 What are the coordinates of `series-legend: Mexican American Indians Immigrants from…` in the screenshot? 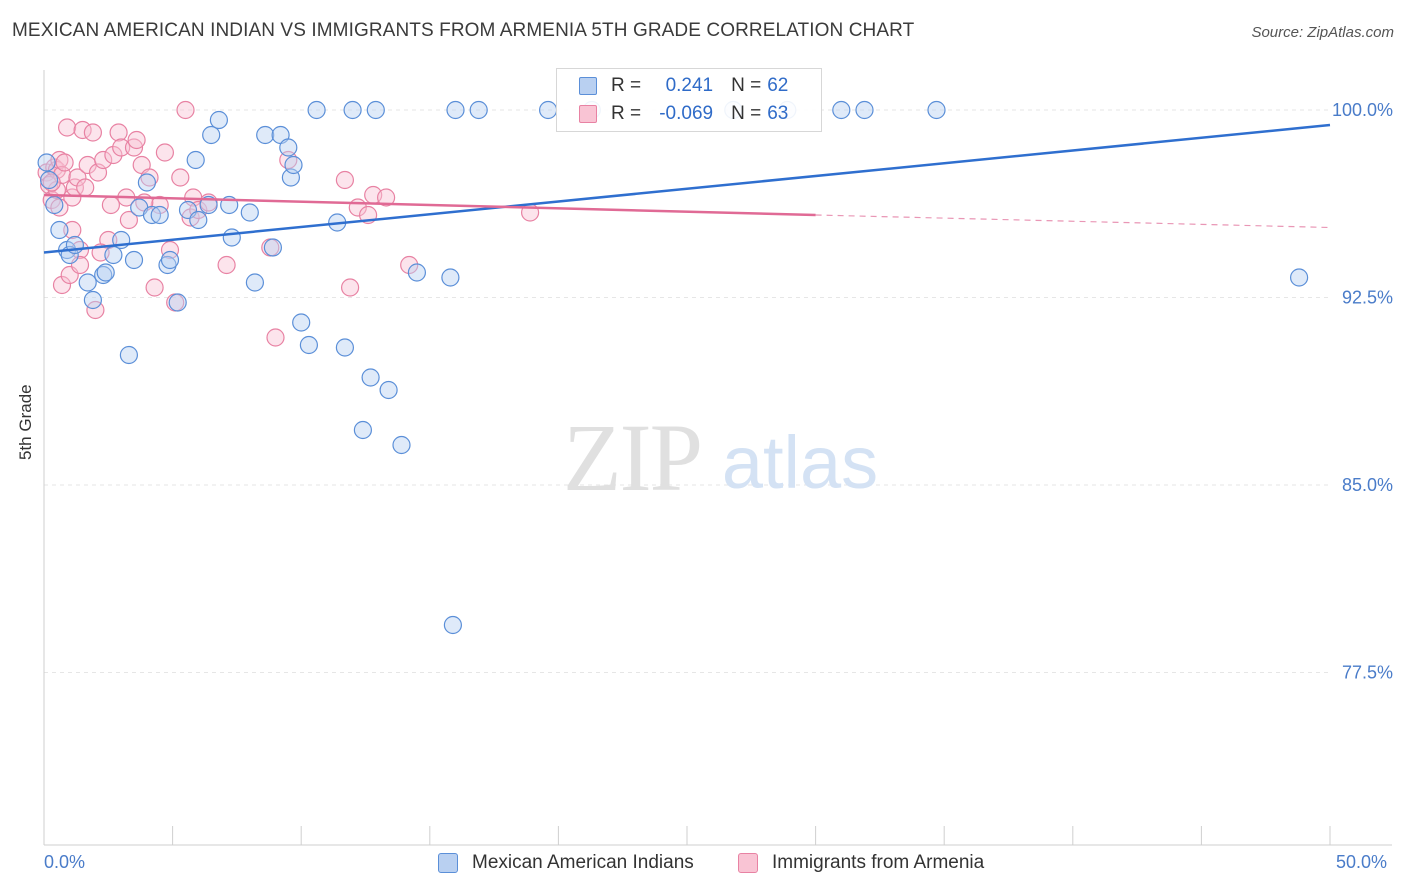 It's located at (703, 865).